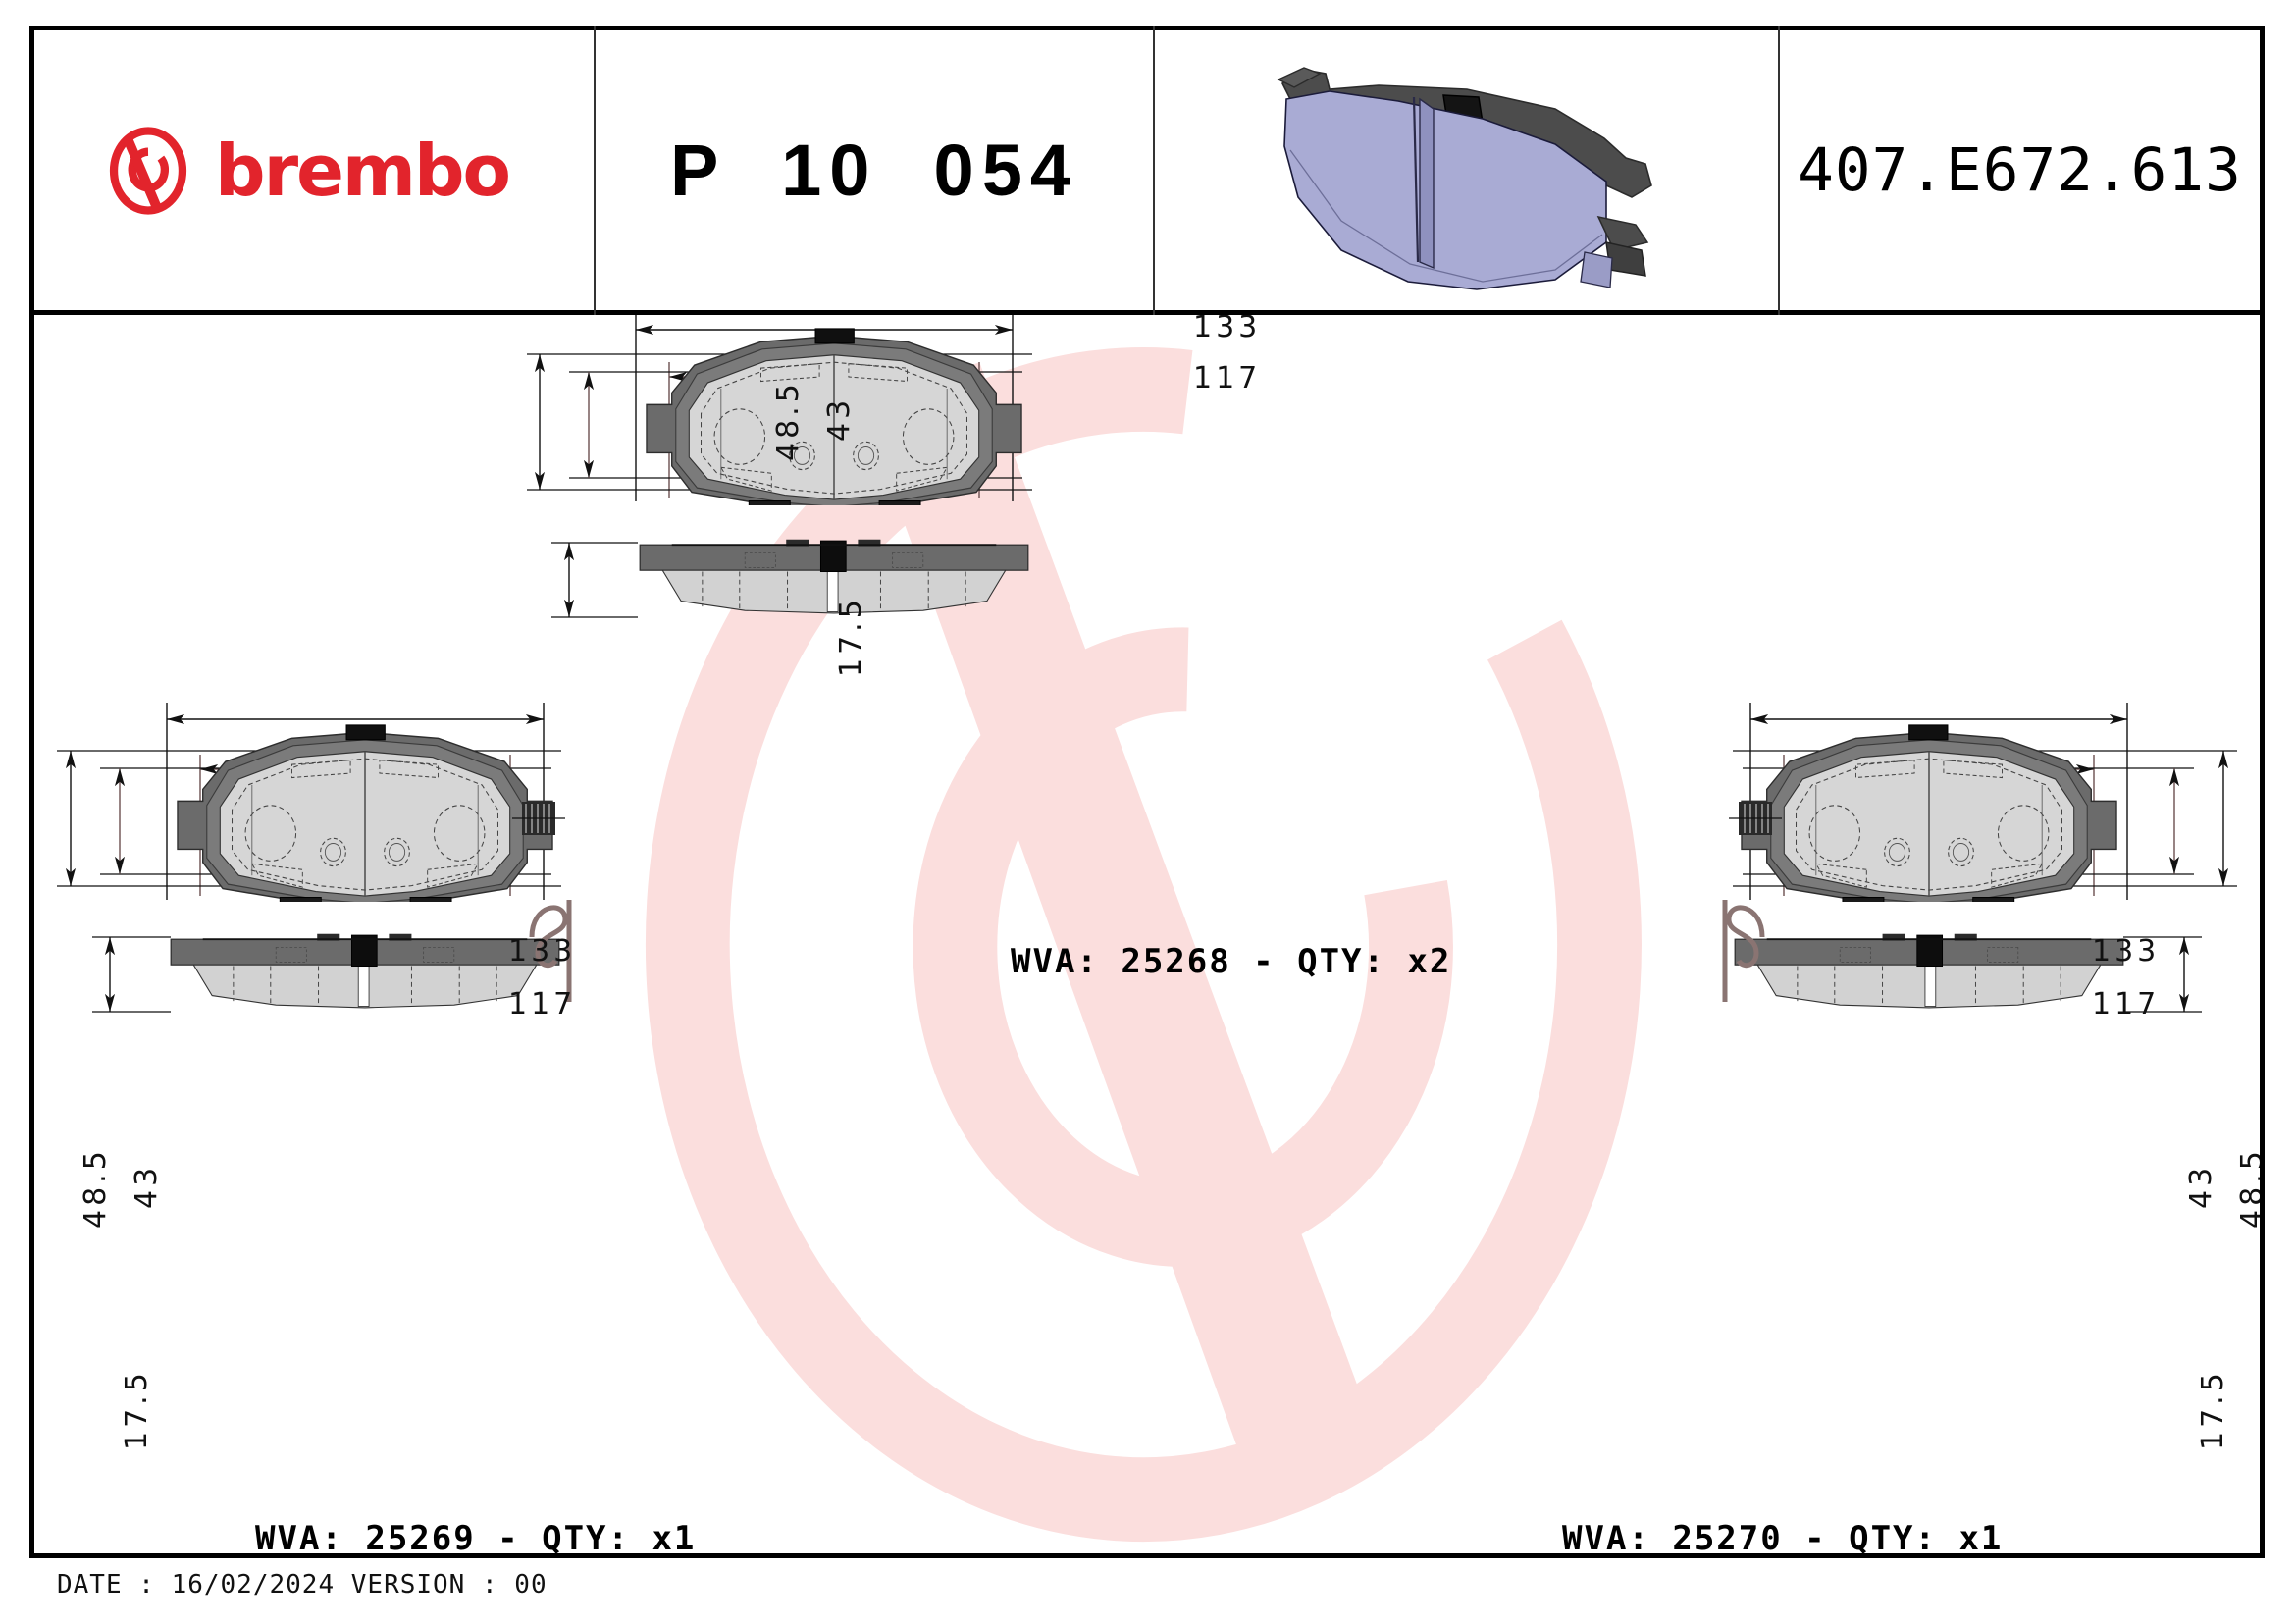 Image resolution: width=2296 pixels, height=1624 pixels. I want to click on brake-pad-3d-render-icon, so click(1464, 178).